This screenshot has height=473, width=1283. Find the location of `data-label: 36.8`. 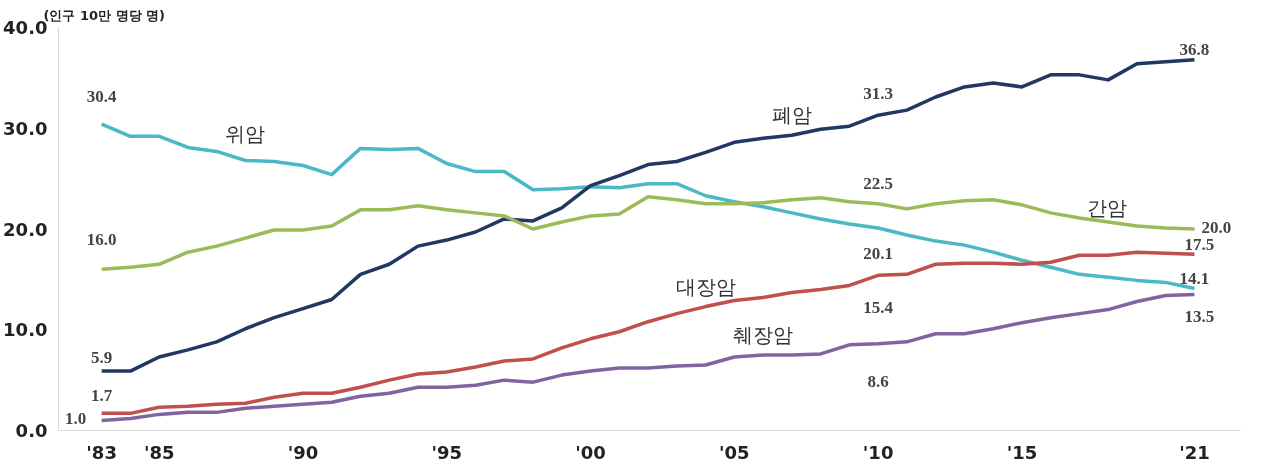

data-label: 36.8 is located at coordinates (1194, 50).